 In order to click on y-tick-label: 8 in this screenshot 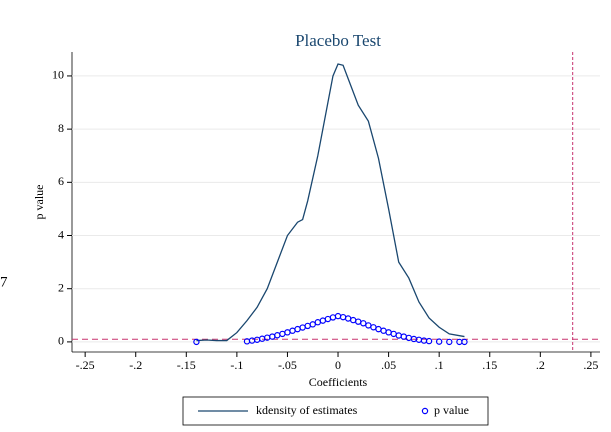, I will do `click(61, 128)`.